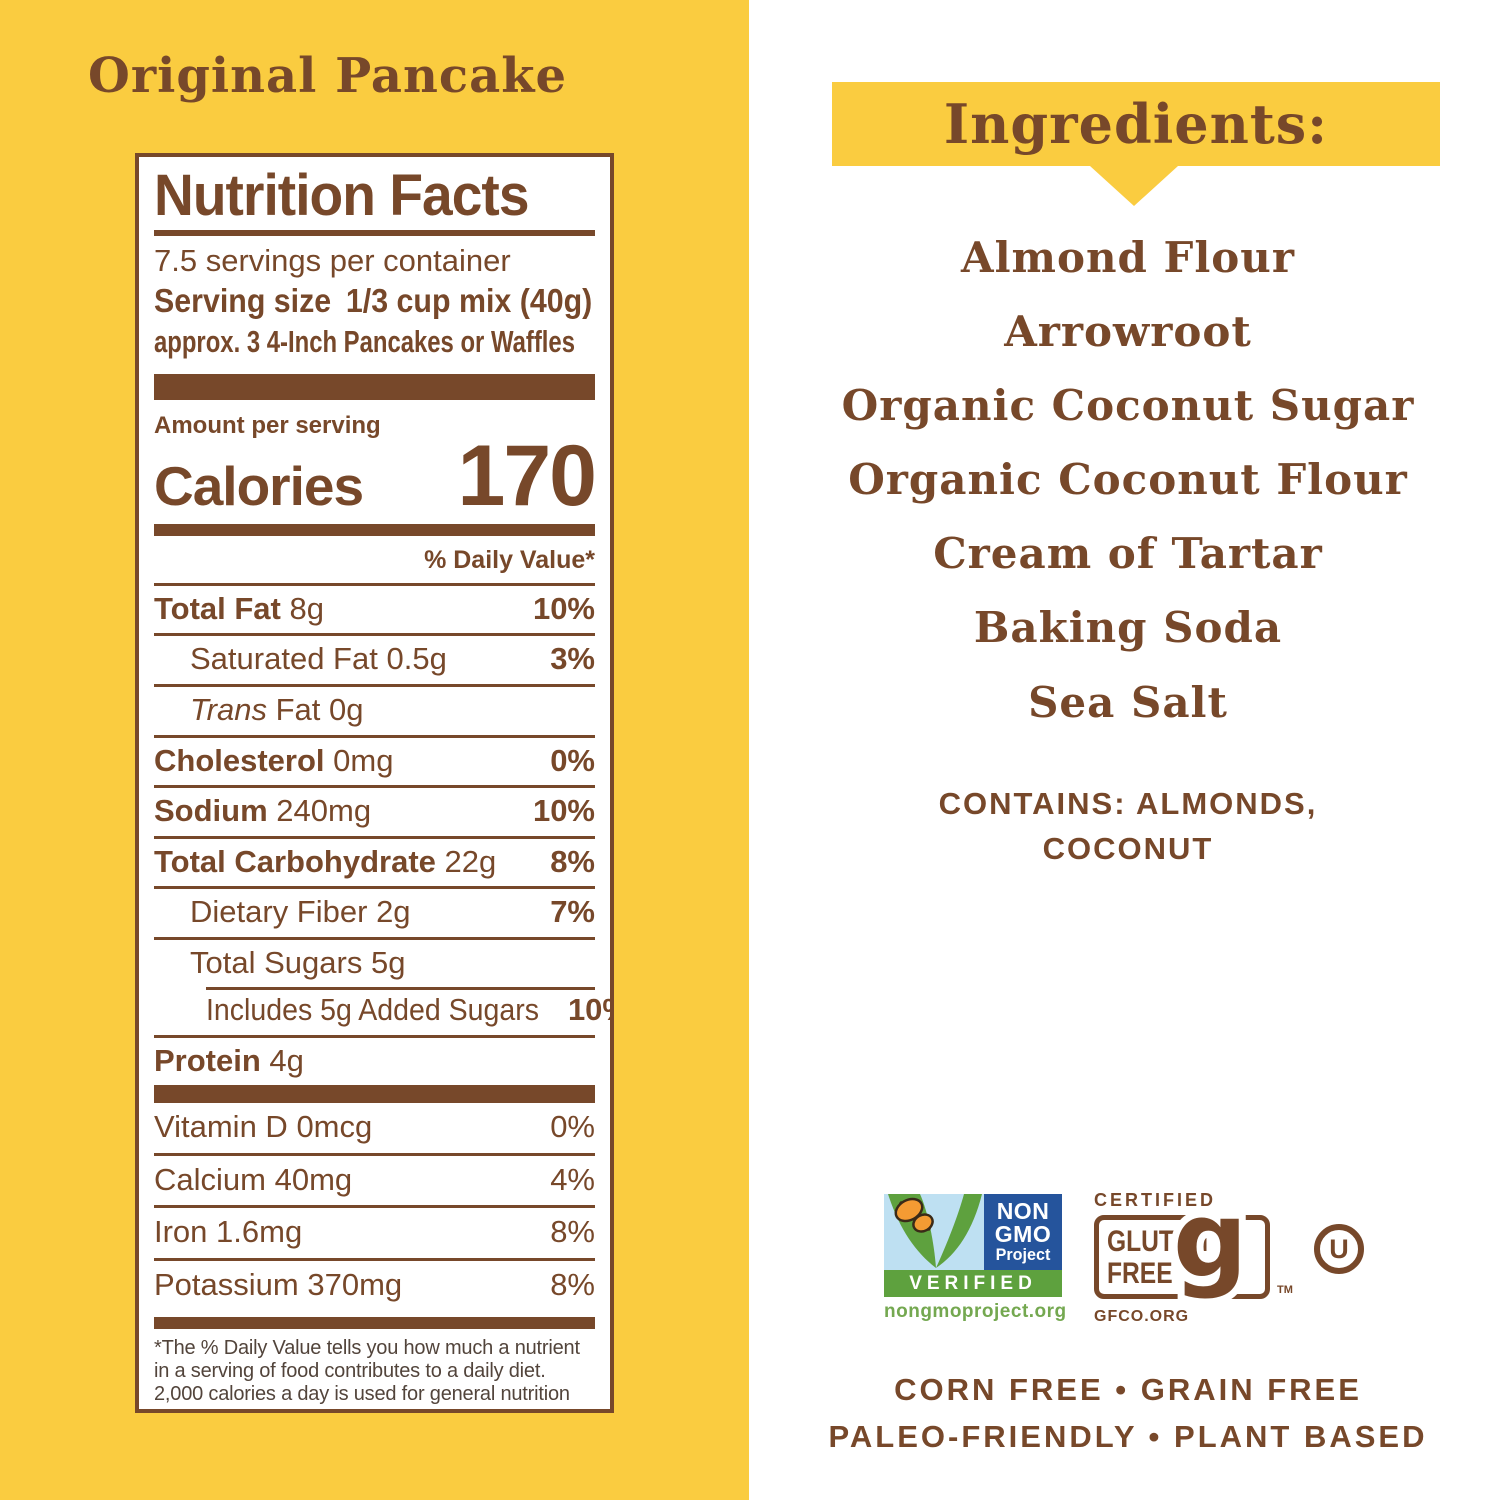 Image resolution: width=1500 pixels, height=1500 pixels. Describe the element at coordinates (1285, 1290) in the screenshot. I see `trademark-mark: TM` at that location.